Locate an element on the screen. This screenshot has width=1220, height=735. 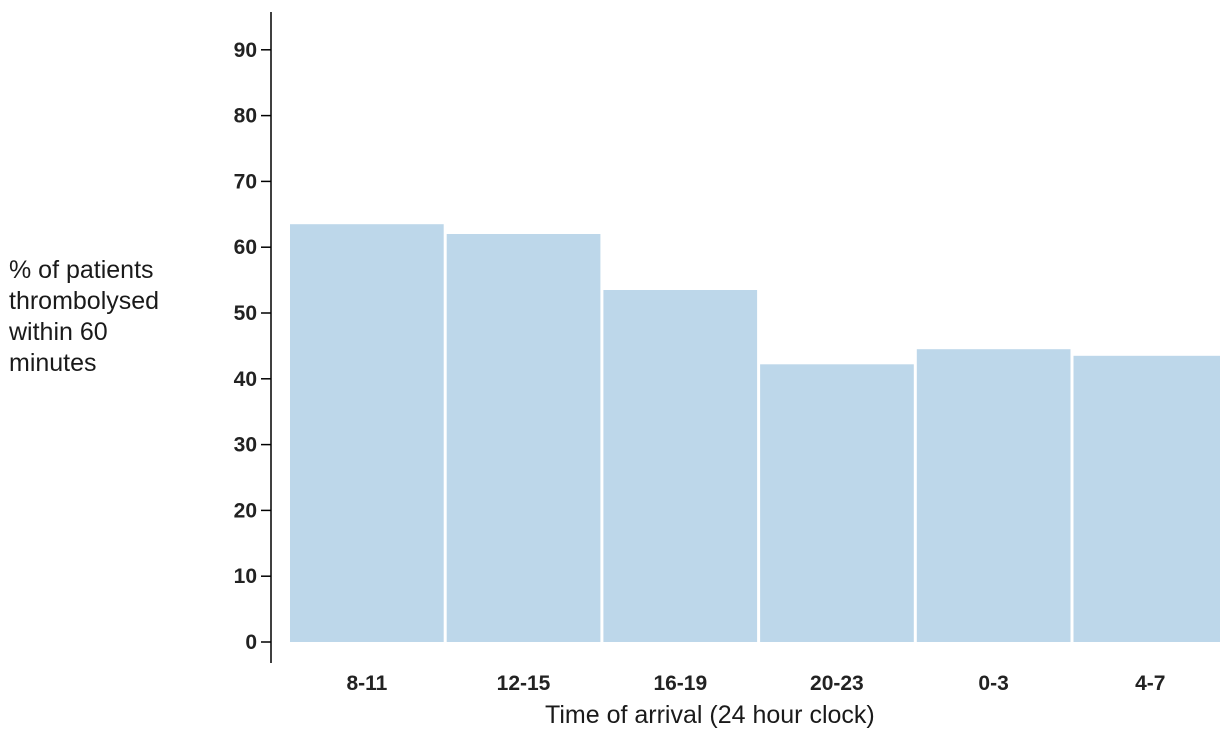
y-tick-label: 40 is located at coordinates (245, 379).